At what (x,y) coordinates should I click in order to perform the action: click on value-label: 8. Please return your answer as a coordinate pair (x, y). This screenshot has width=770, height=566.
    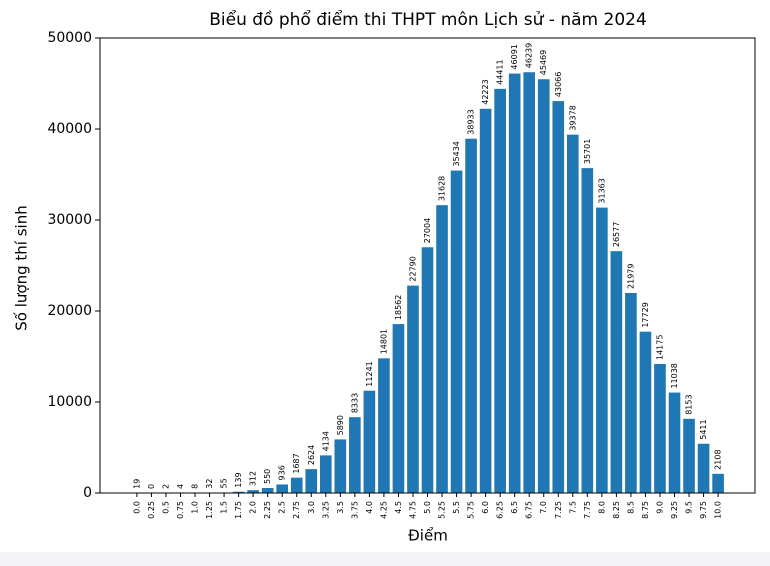
    Looking at the image, I should click on (195, 486).